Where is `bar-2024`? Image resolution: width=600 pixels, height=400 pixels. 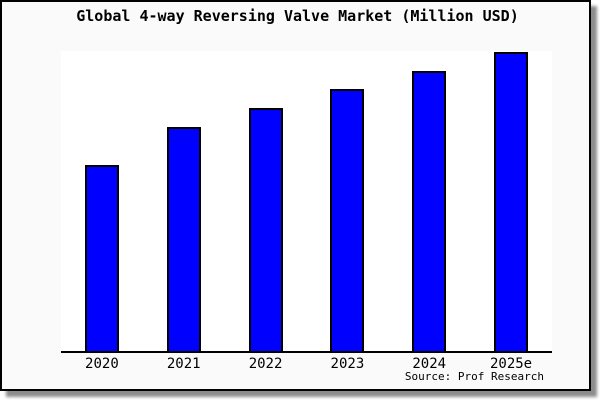 bar-2024 is located at coordinates (429, 211).